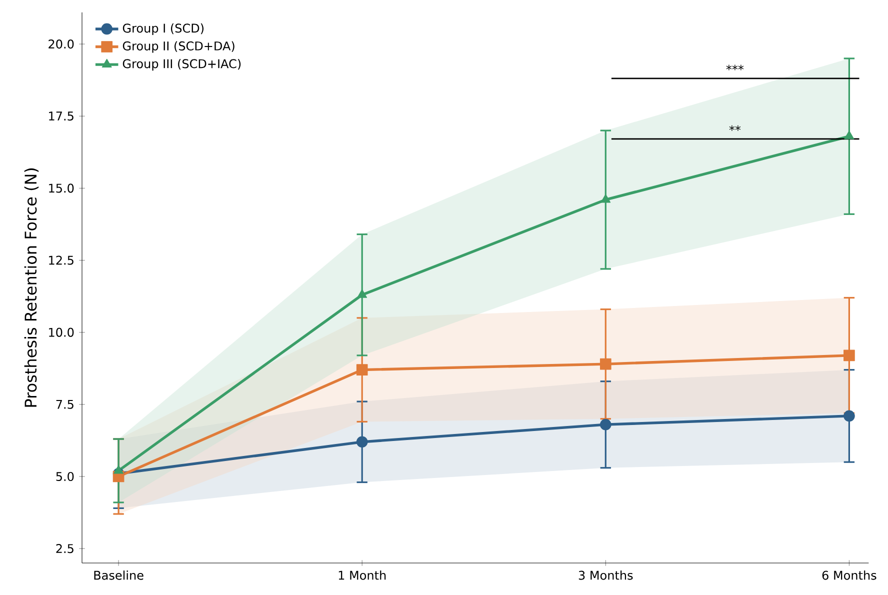  I want to click on x-tick-label: 6 Months, so click(849, 575).